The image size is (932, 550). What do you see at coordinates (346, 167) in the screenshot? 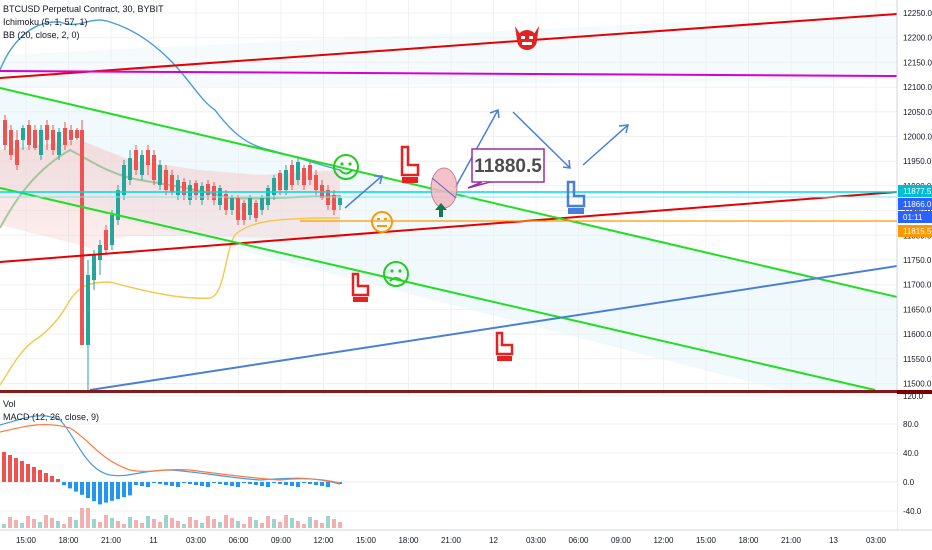
I see `smiley-happy-icon` at bounding box center [346, 167].